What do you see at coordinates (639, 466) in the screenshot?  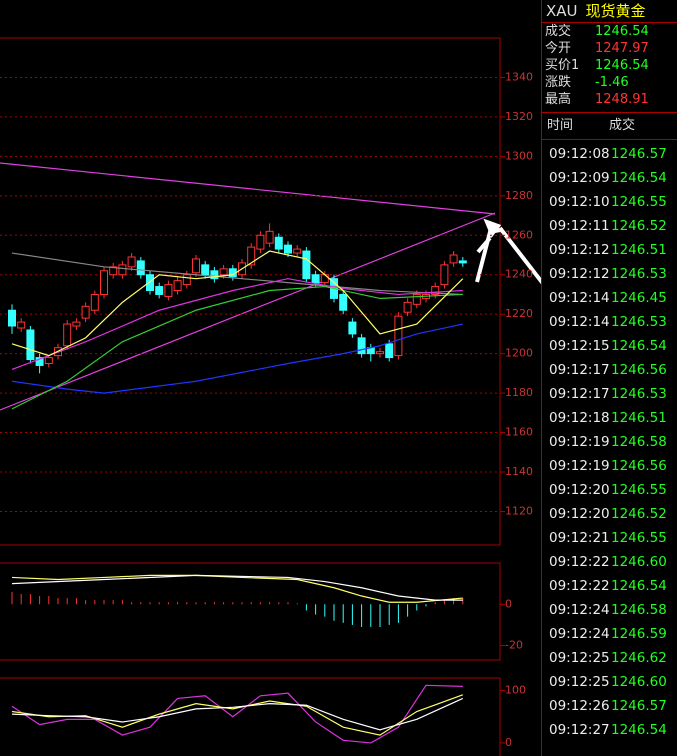 I see `trade-price: 1246.56` at bounding box center [639, 466].